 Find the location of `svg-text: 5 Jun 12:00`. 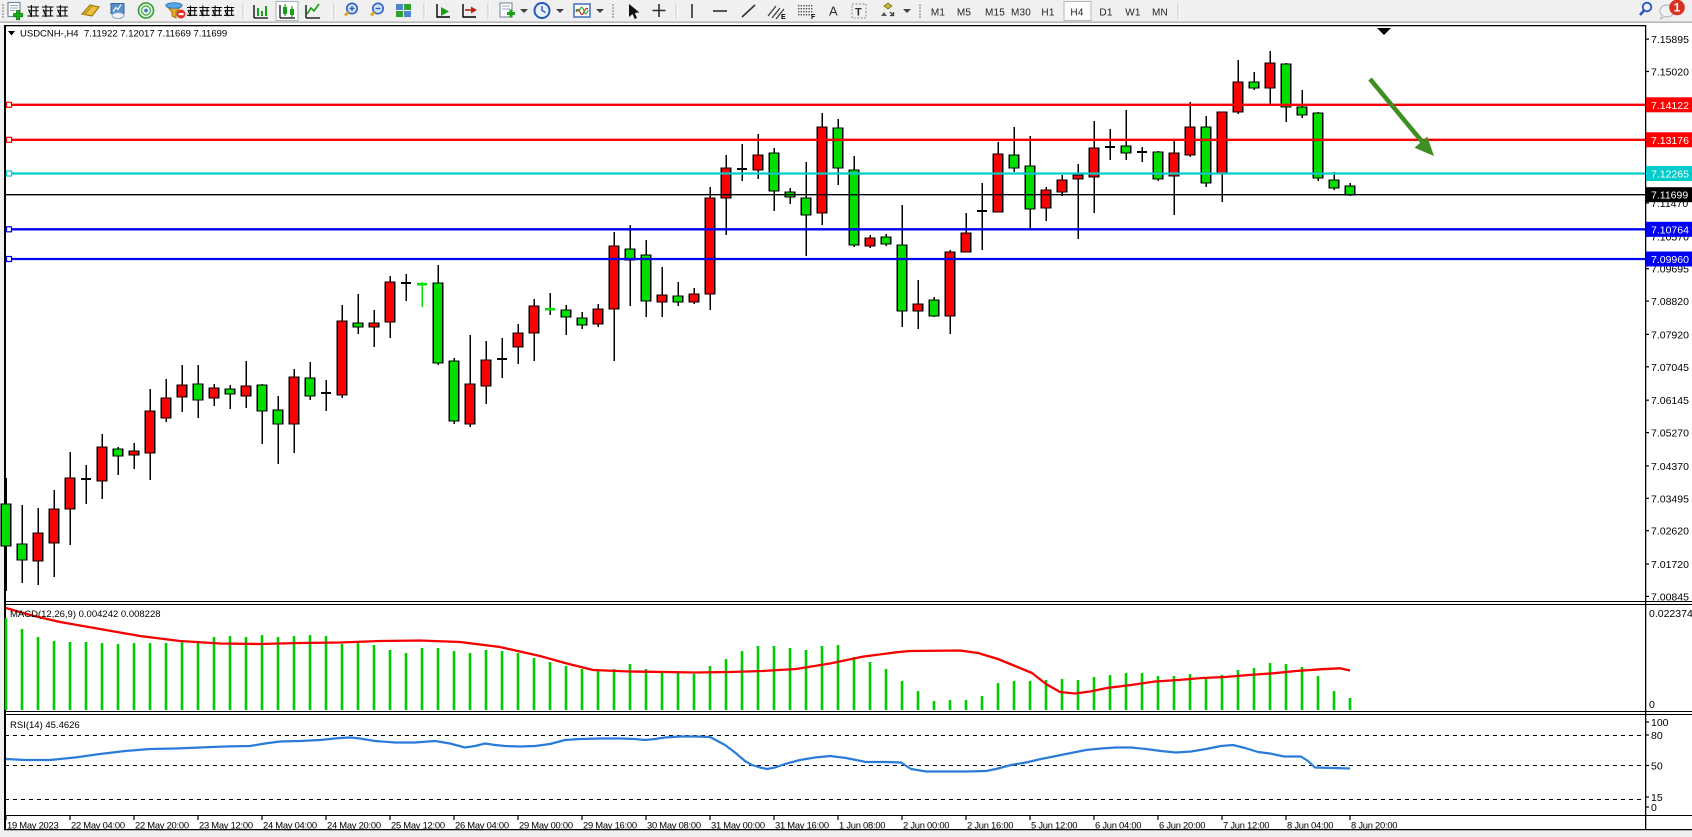

svg-text: 5 Jun 12:00 is located at coordinates (1054, 825).